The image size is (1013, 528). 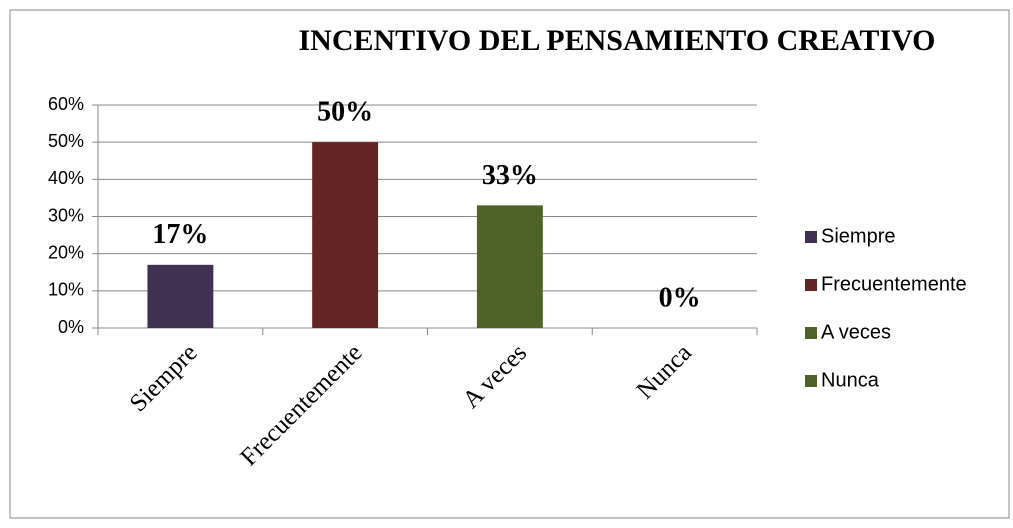 I want to click on chart-title: INCENTIVO DEL PENSAMIENTO CREATIVO, so click(x=617, y=40).